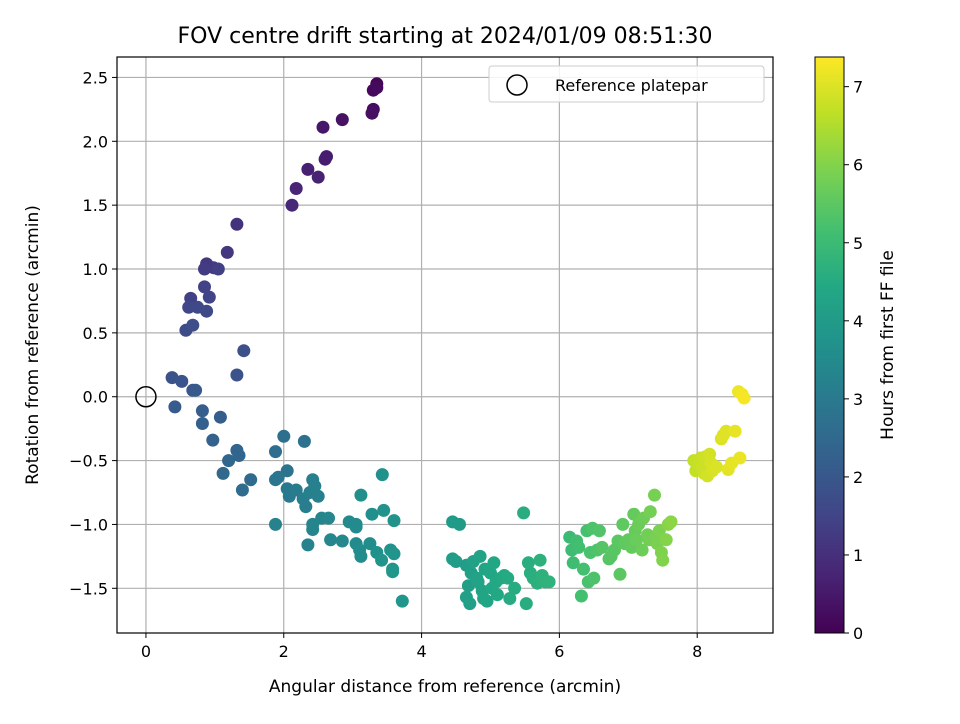 Image resolution: width=960 pixels, height=724 pixels. I want to click on colorbar-tick-label: 1, so click(858, 555).